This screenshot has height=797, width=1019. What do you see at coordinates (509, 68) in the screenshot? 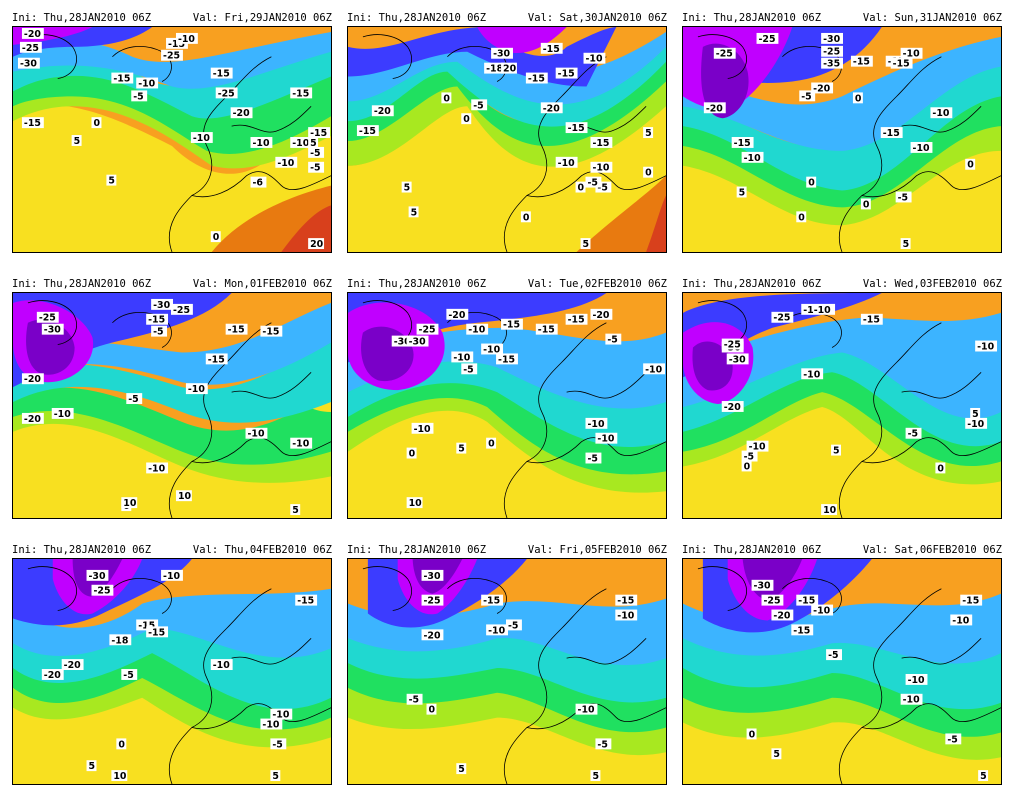
I see `isotherm-label: 20` at bounding box center [509, 68].